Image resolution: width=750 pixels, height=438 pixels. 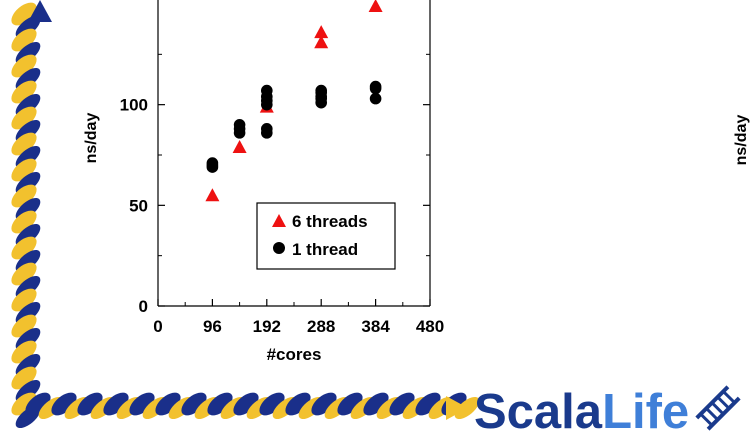 I want to click on legend-box, so click(x=326, y=236).